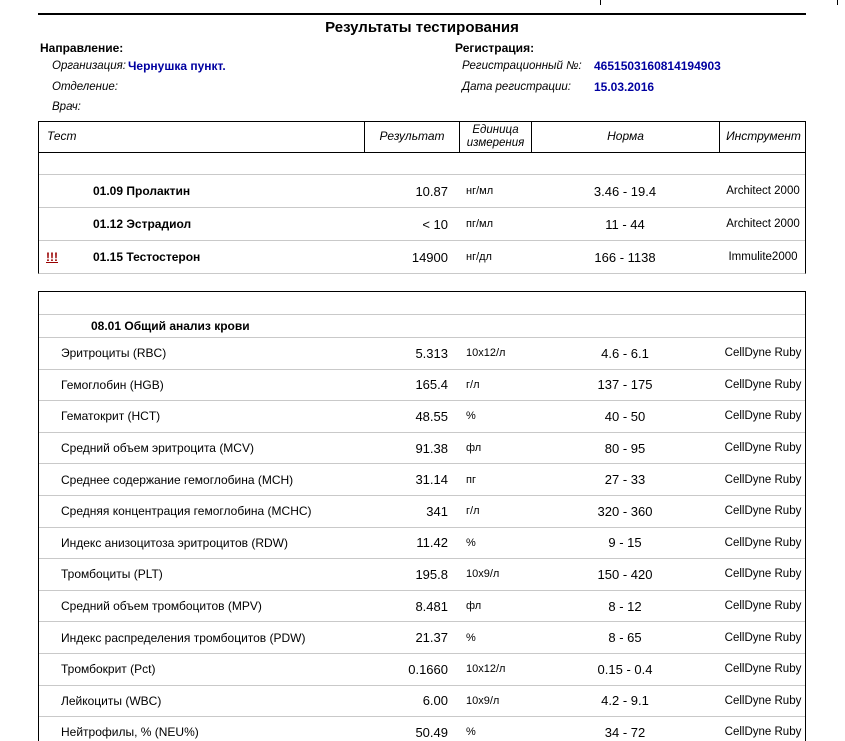 The height and width of the screenshot is (741, 845). I want to click on abnormal-flag: !!!, so click(52, 257).